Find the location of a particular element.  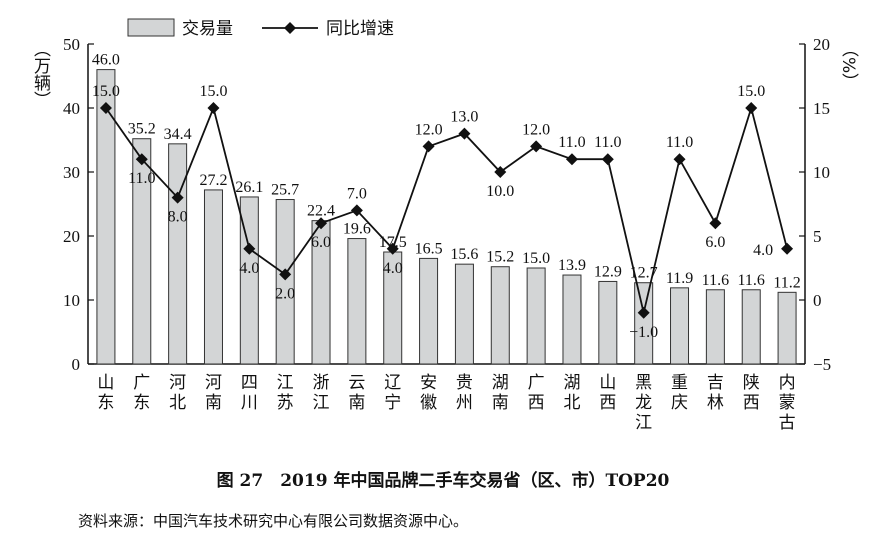

category-label-char: 蒙 is located at coordinates (787, 402).